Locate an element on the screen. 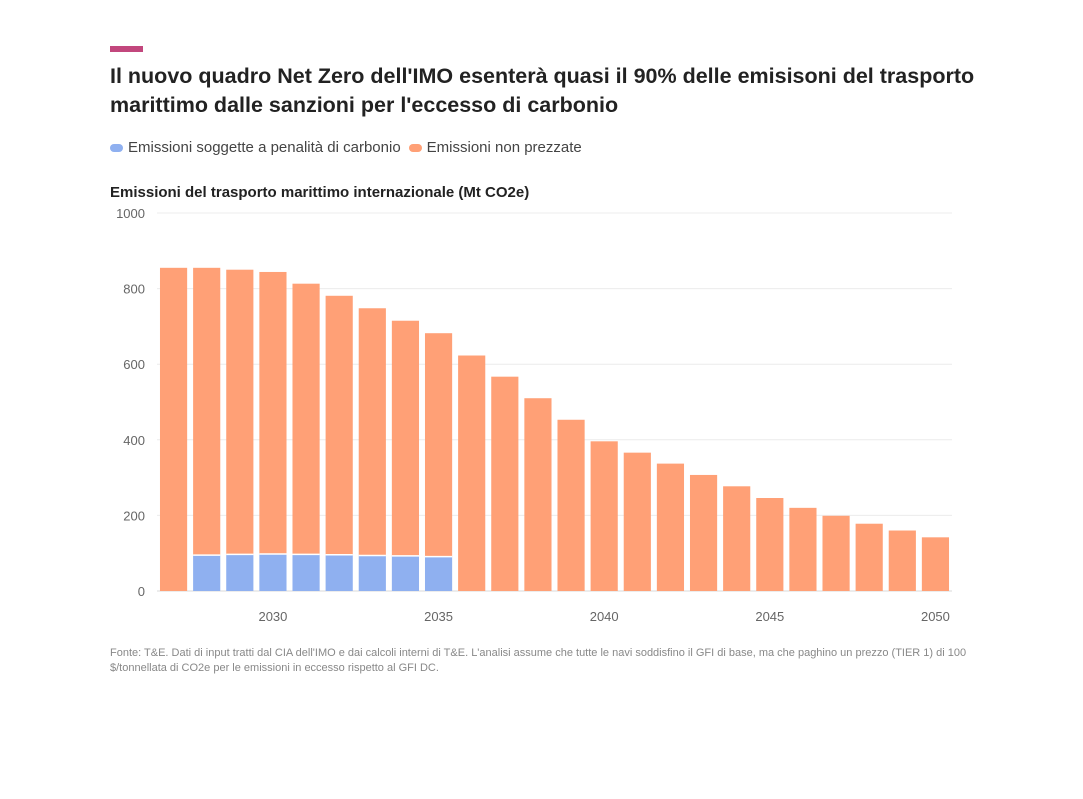 This screenshot has width=1083, height=799. legend-swatch-penalized is located at coordinates (116, 147).